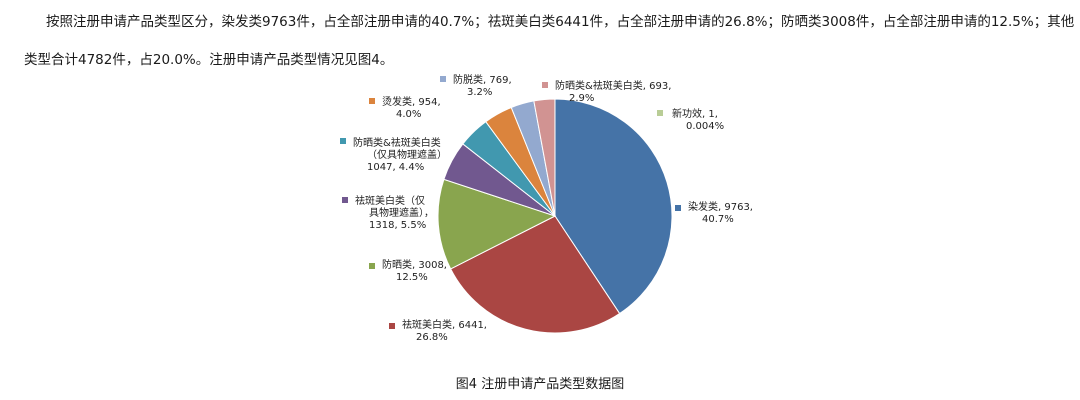 This screenshot has width=1080, height=400. Describe the element at coordinates (394, 212) in the screenshot. I see `slice-label-4: 祛斑美白类（仅具物理遮盖）， 1318, 5.5%` at that location.